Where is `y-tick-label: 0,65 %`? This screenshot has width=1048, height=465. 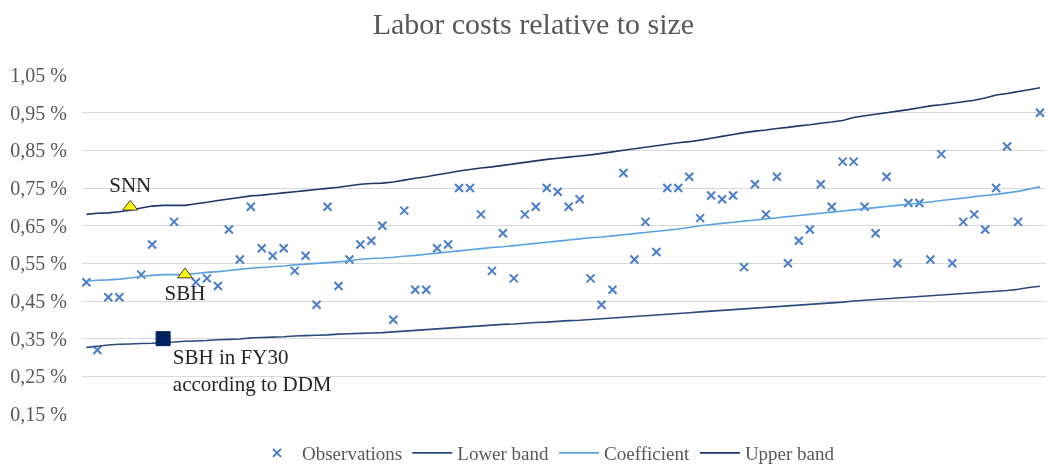
y-tick-label: 0,65 % is located at coordinates (38, 225).